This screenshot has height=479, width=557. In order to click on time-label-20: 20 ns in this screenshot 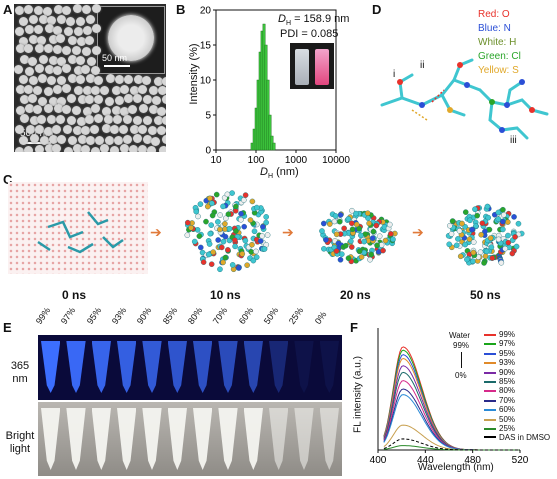, I will do `click(355, 295)`.